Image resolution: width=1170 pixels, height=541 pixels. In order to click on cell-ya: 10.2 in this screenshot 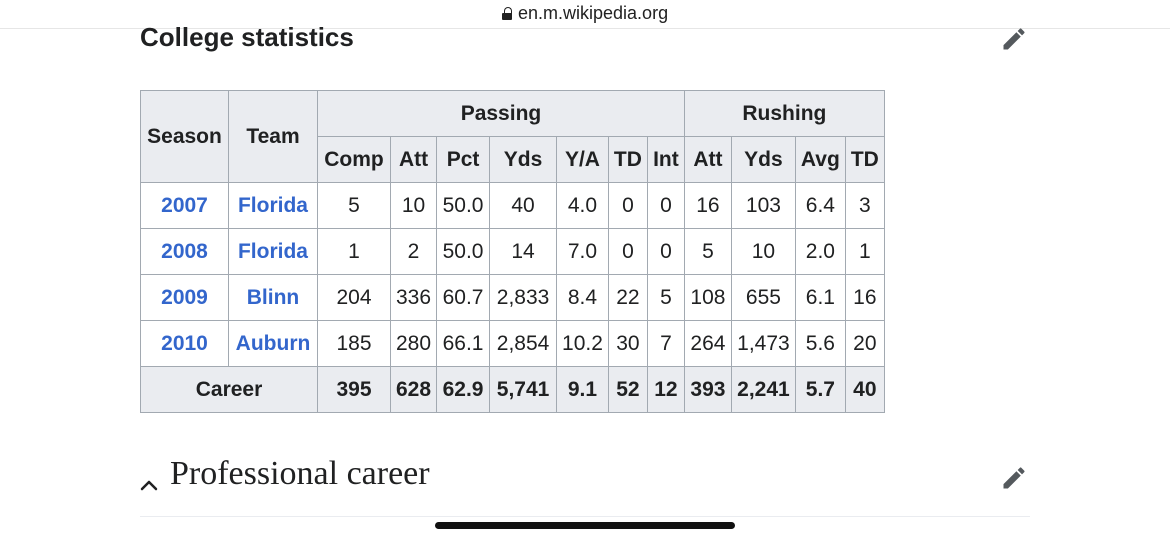, I will do `click(582, 343)`.